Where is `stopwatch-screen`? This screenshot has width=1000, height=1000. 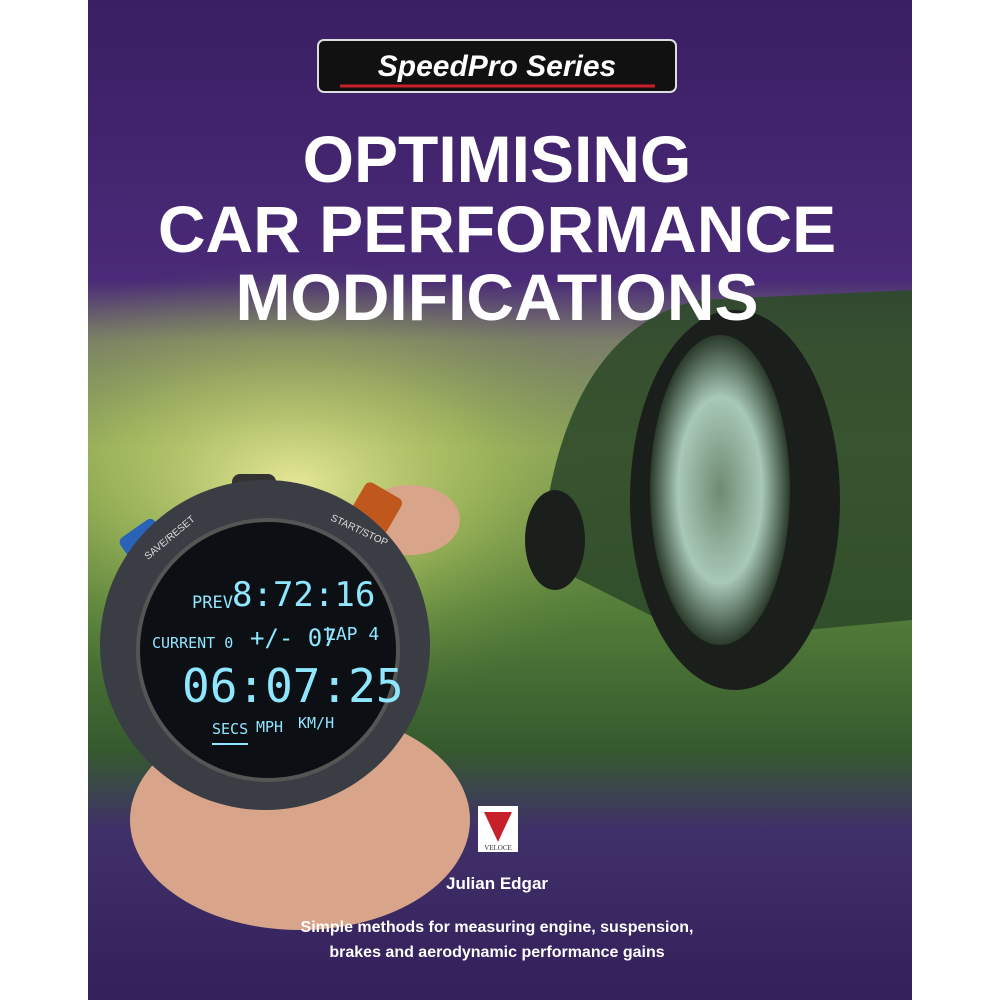 stopwatch-screen is located at coordinates (268, 650).